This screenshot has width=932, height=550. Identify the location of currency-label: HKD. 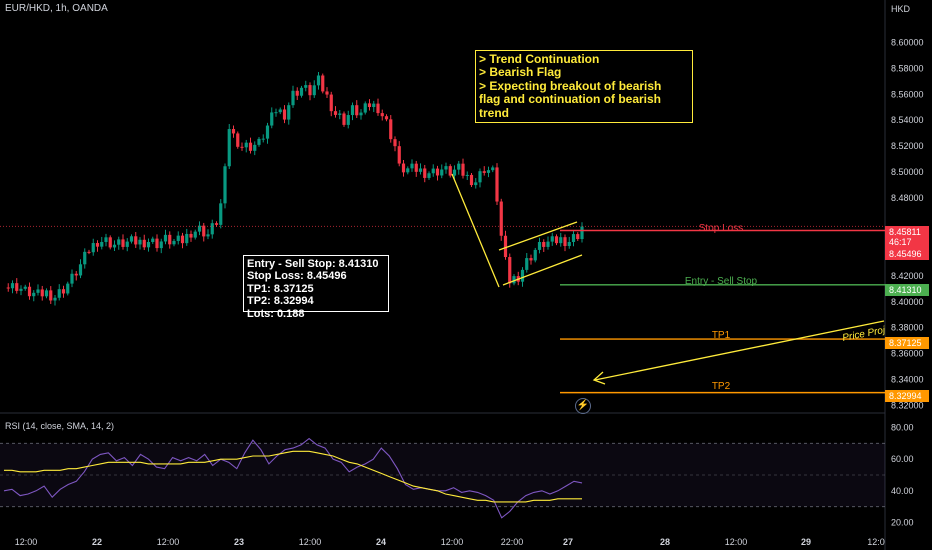
(901, 9).